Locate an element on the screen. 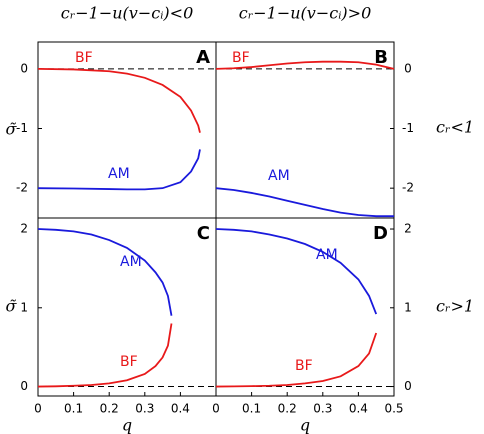 The height and width of the screenshot is (434, 484). panel-letter: D is located at coordinates (380, 233).